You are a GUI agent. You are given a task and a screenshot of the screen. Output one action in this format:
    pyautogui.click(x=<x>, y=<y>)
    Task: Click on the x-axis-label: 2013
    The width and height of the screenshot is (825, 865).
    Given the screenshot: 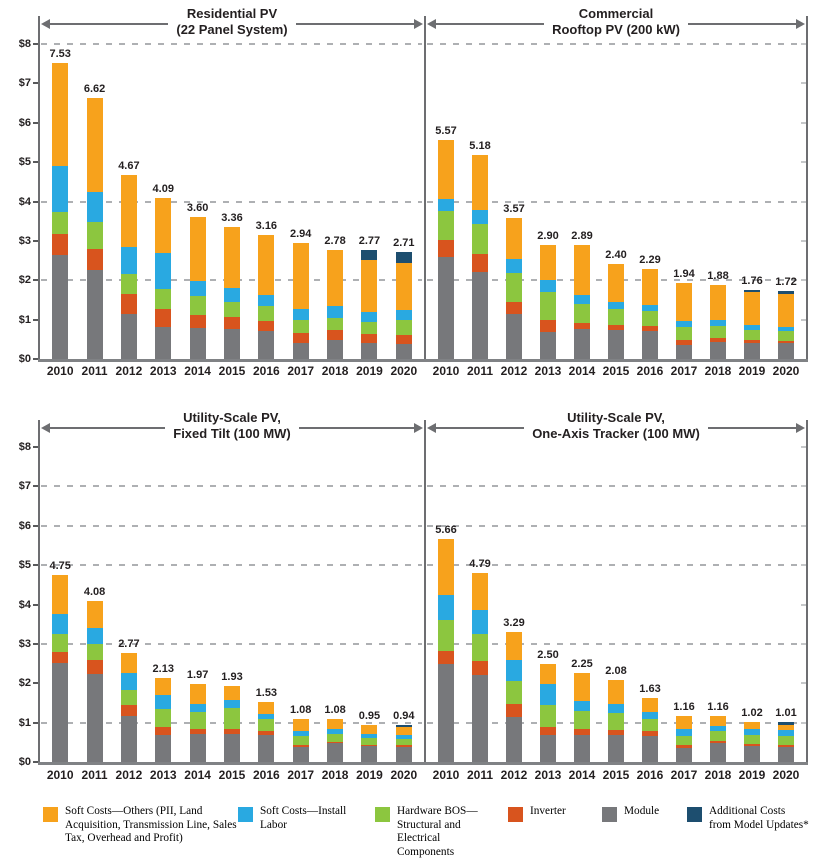 What is the action you would take?
    pyautogui.click(x=548, y=775)
    